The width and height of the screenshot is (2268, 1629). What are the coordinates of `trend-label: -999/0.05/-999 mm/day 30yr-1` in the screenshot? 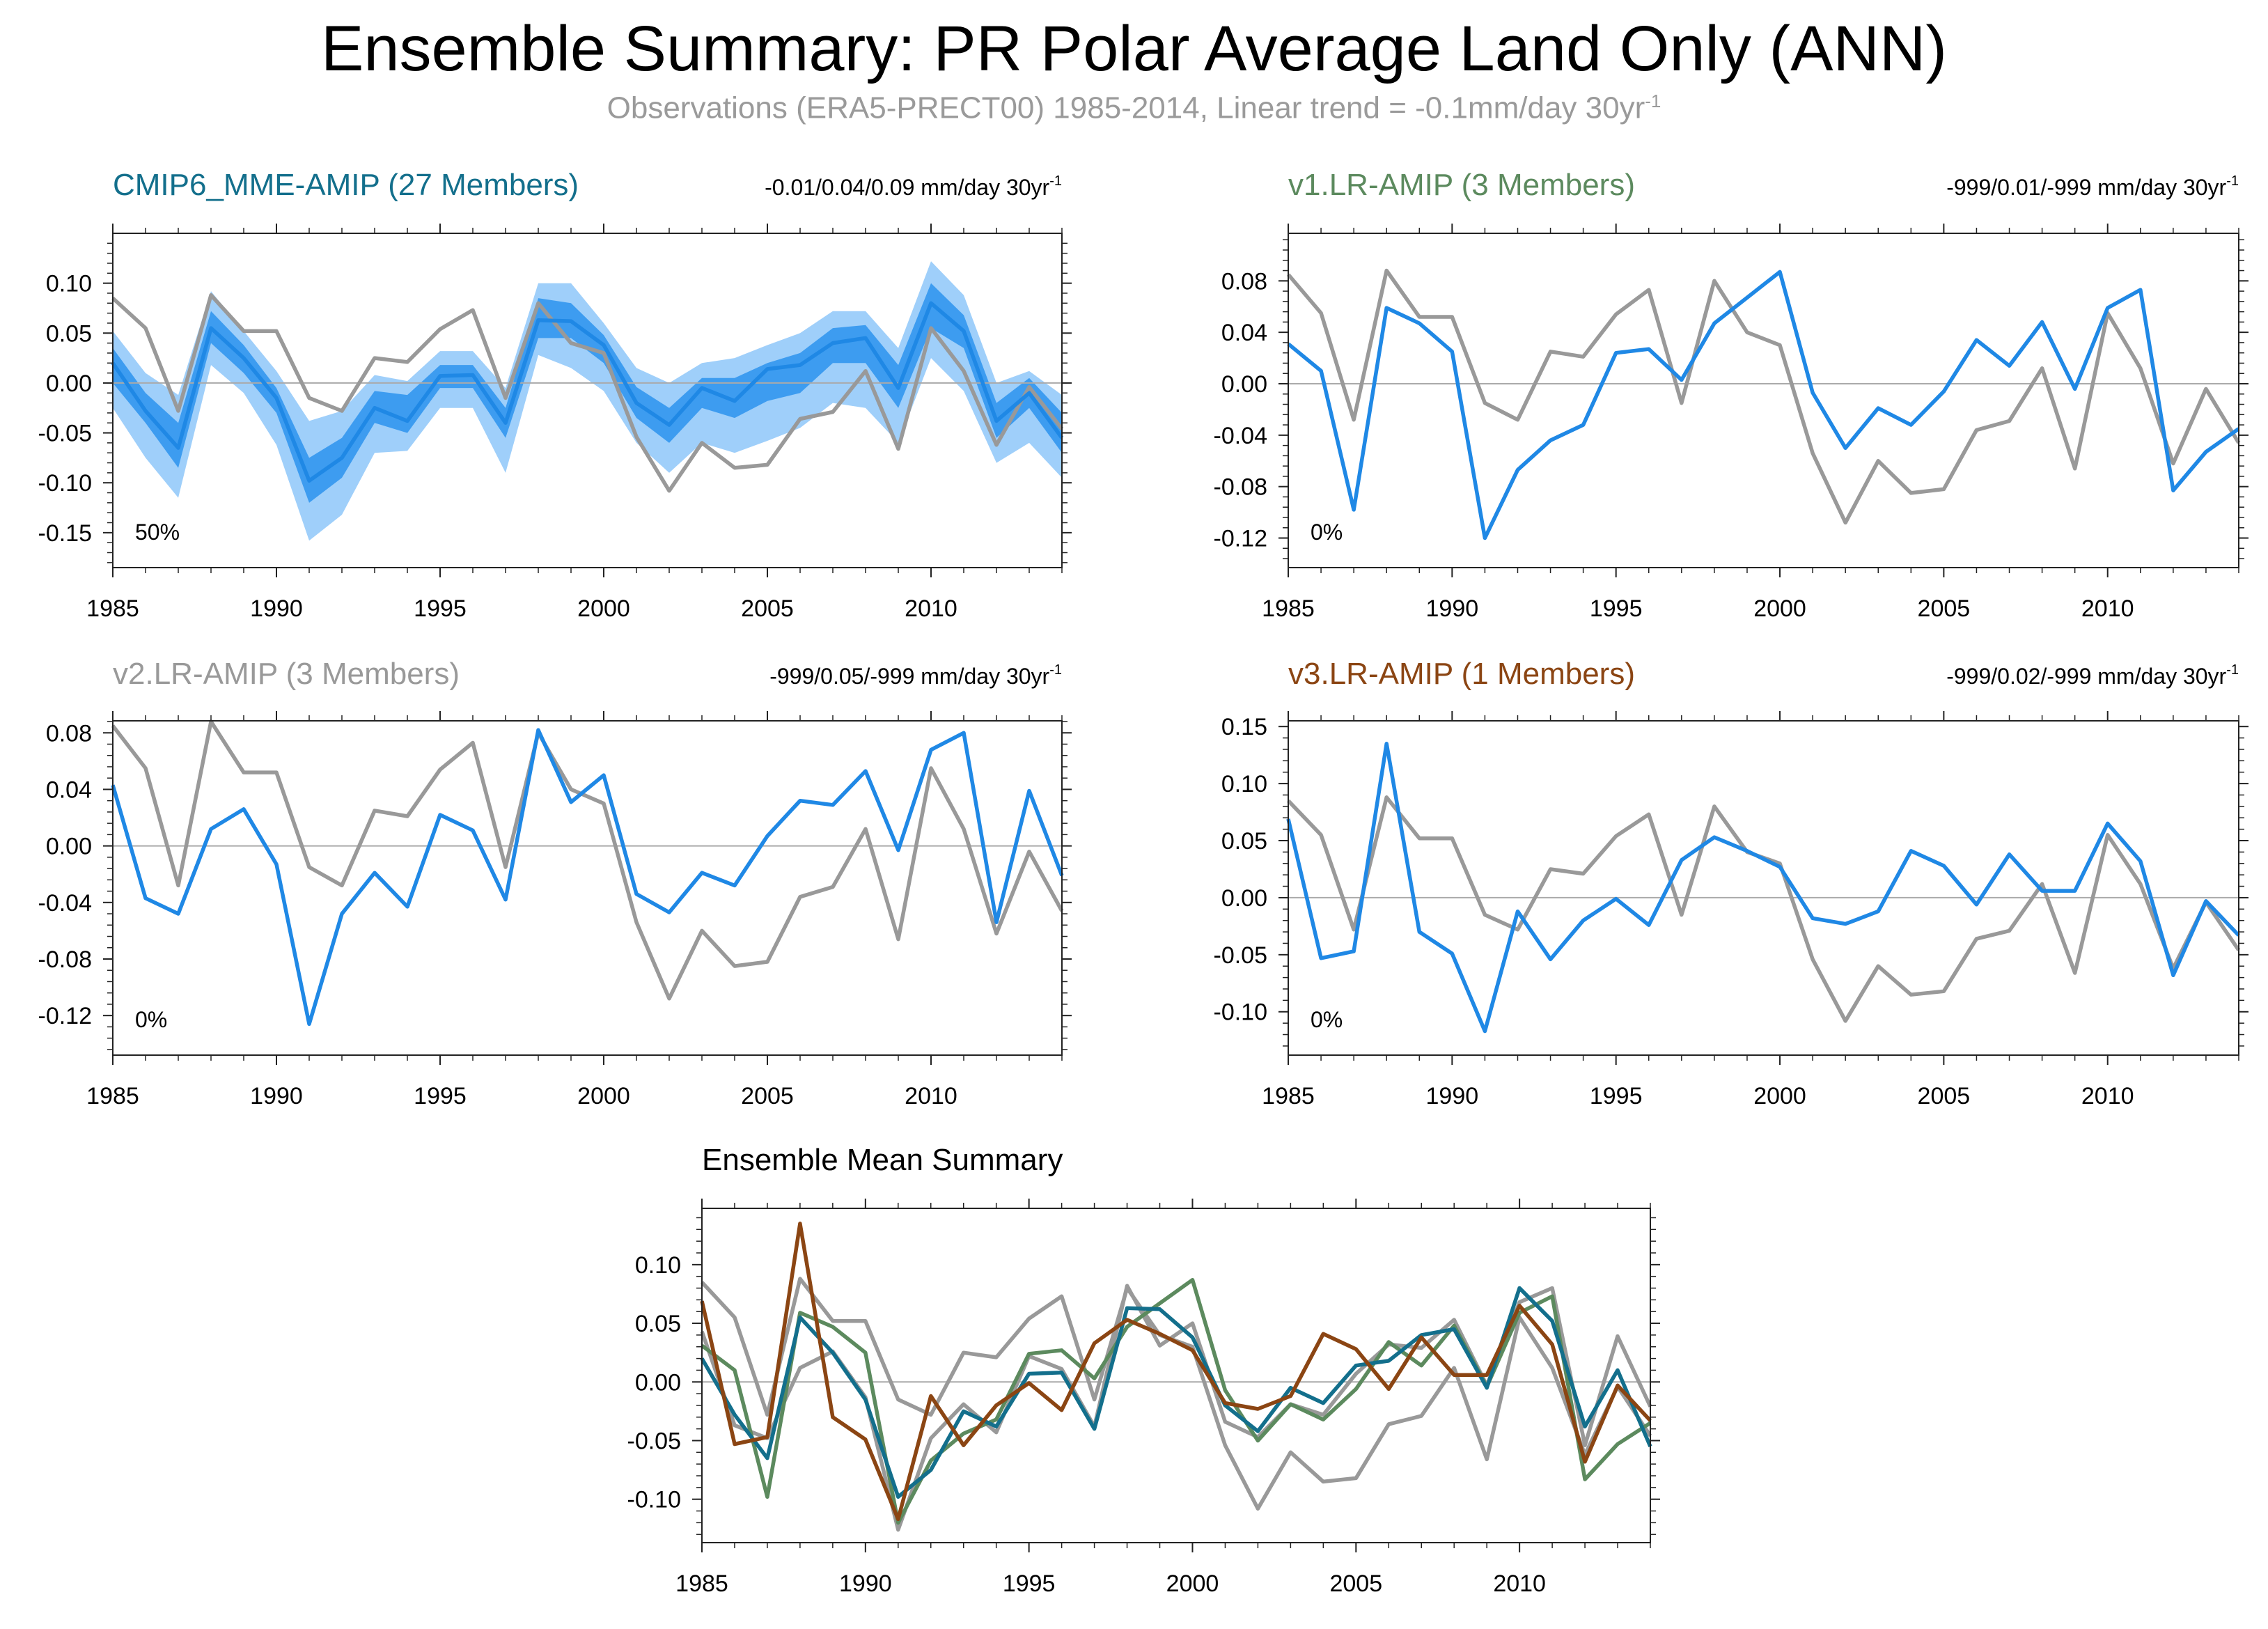 It's located at (915, 675).